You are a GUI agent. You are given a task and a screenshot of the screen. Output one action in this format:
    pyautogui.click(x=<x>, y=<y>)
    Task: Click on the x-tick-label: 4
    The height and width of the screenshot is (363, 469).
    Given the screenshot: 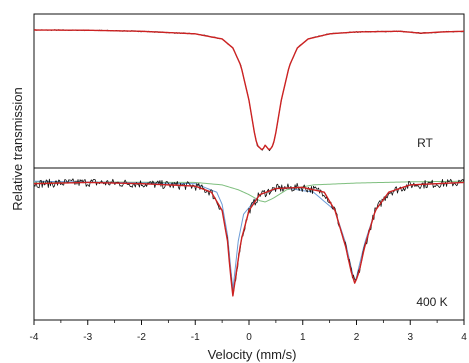 What is the action you would take?
    pyautogui.click(x=464, y=337)
    